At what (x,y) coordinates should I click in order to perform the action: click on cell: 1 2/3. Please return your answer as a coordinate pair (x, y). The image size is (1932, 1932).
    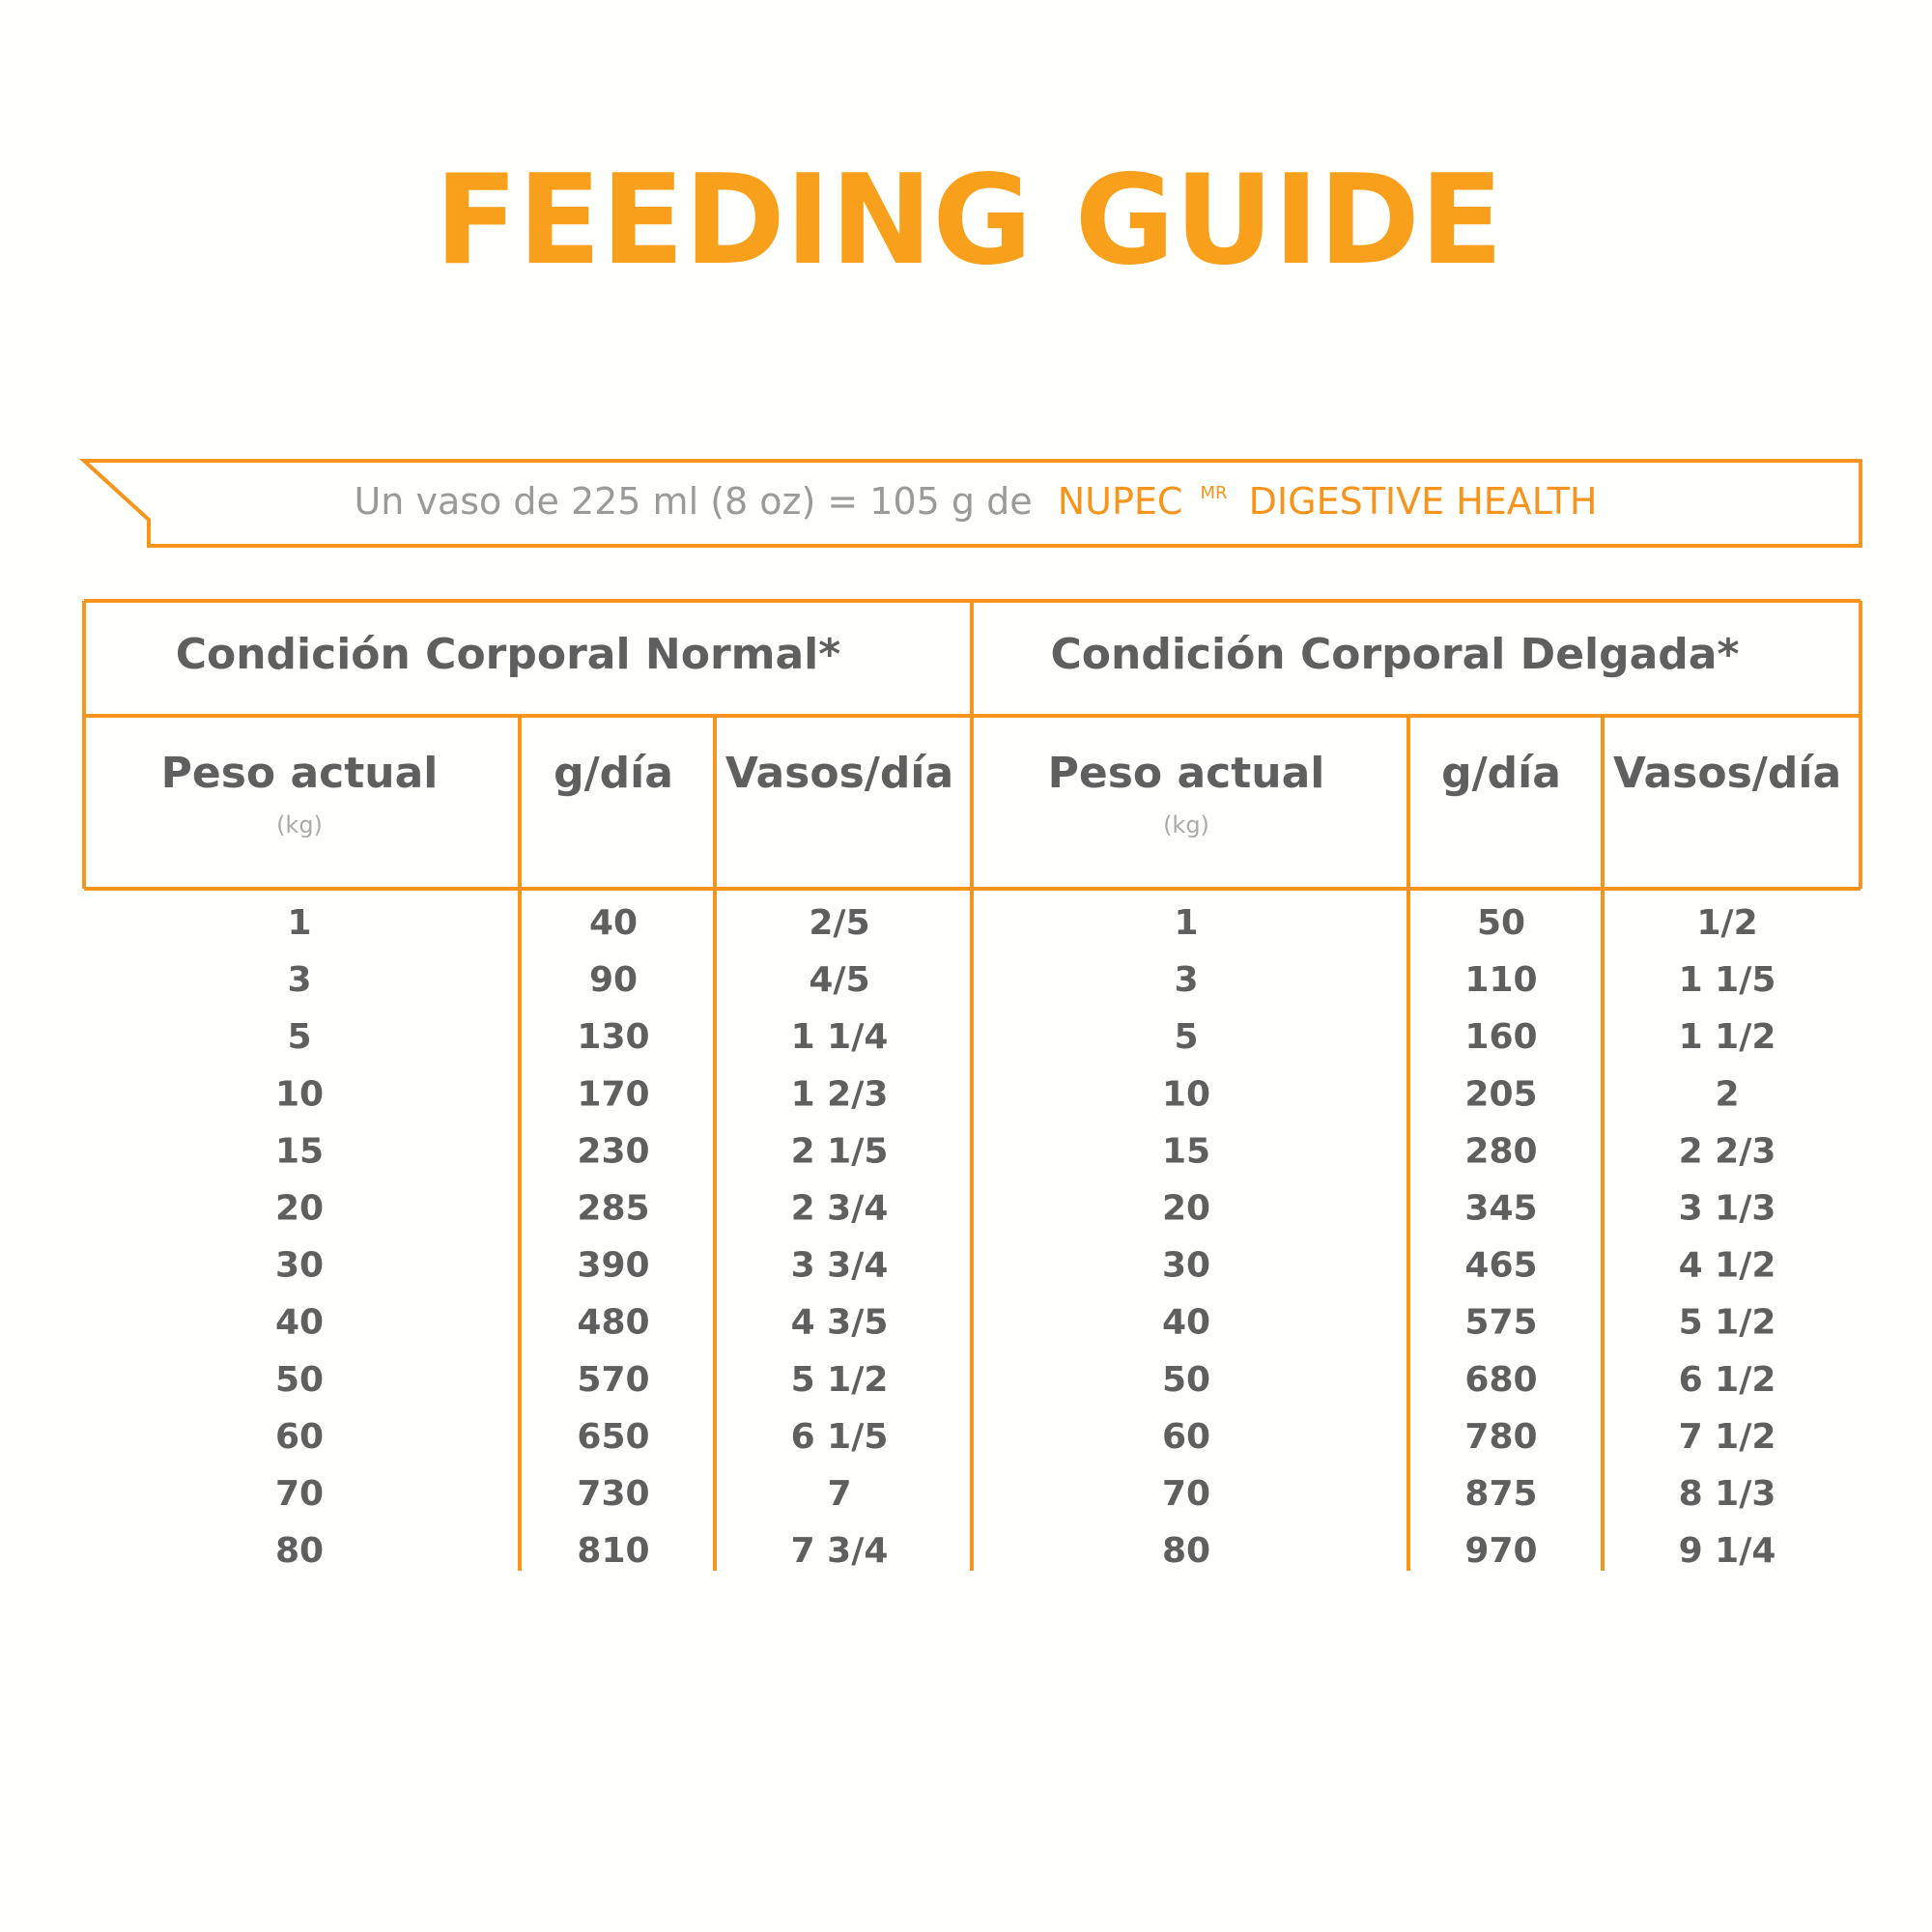
    Looking at the image, I should click on (840, 1094).